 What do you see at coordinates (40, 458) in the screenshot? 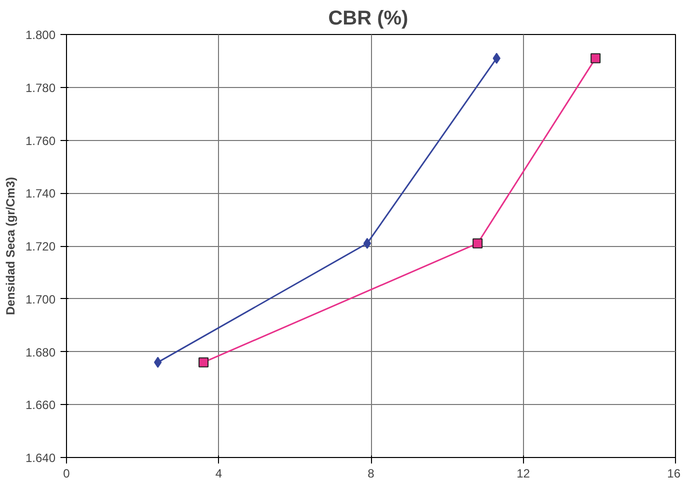
I see `y-tick-label: 1.640` at bounding box center [40, 458].